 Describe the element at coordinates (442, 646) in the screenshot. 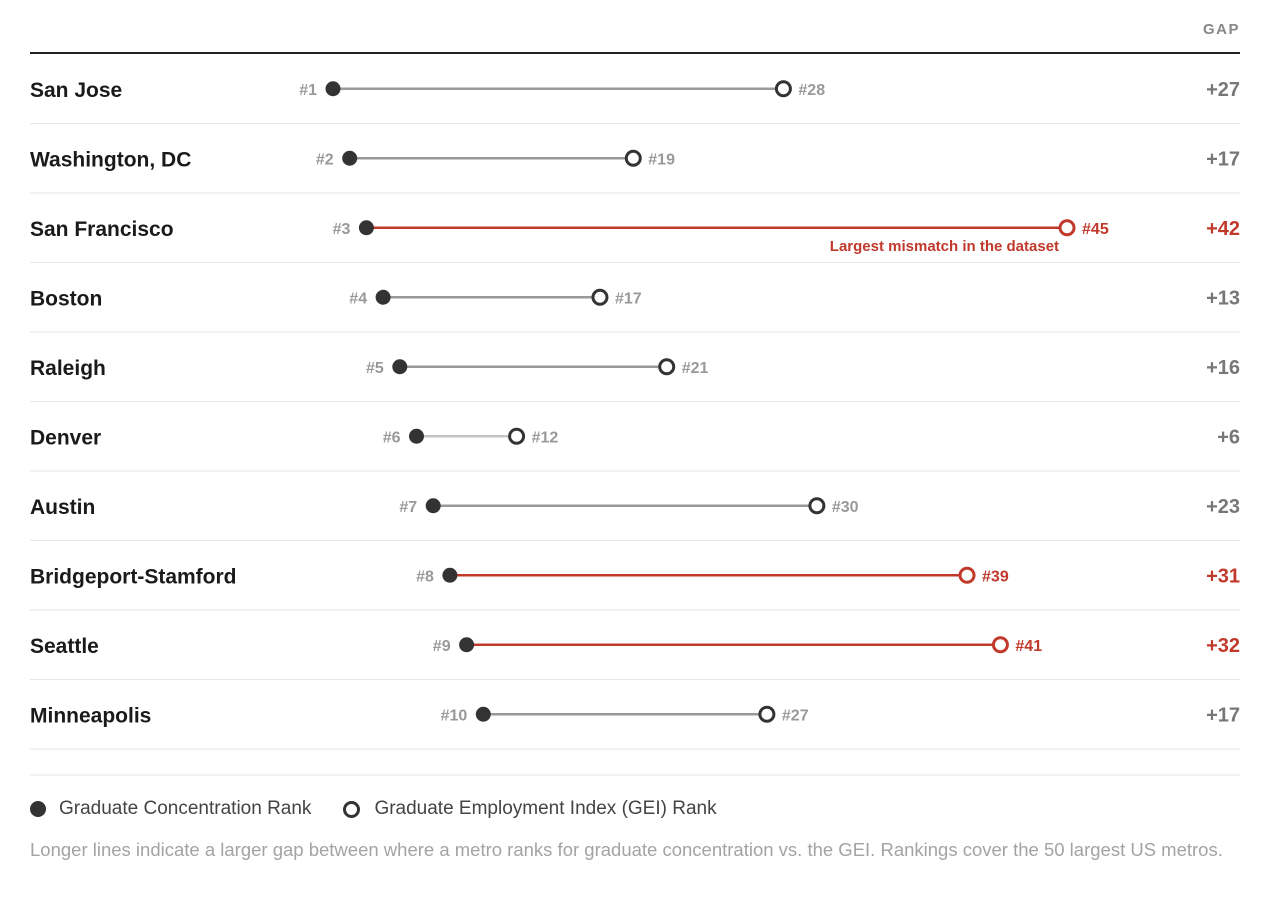

I see `concentration-rank-label: #9` at that location.